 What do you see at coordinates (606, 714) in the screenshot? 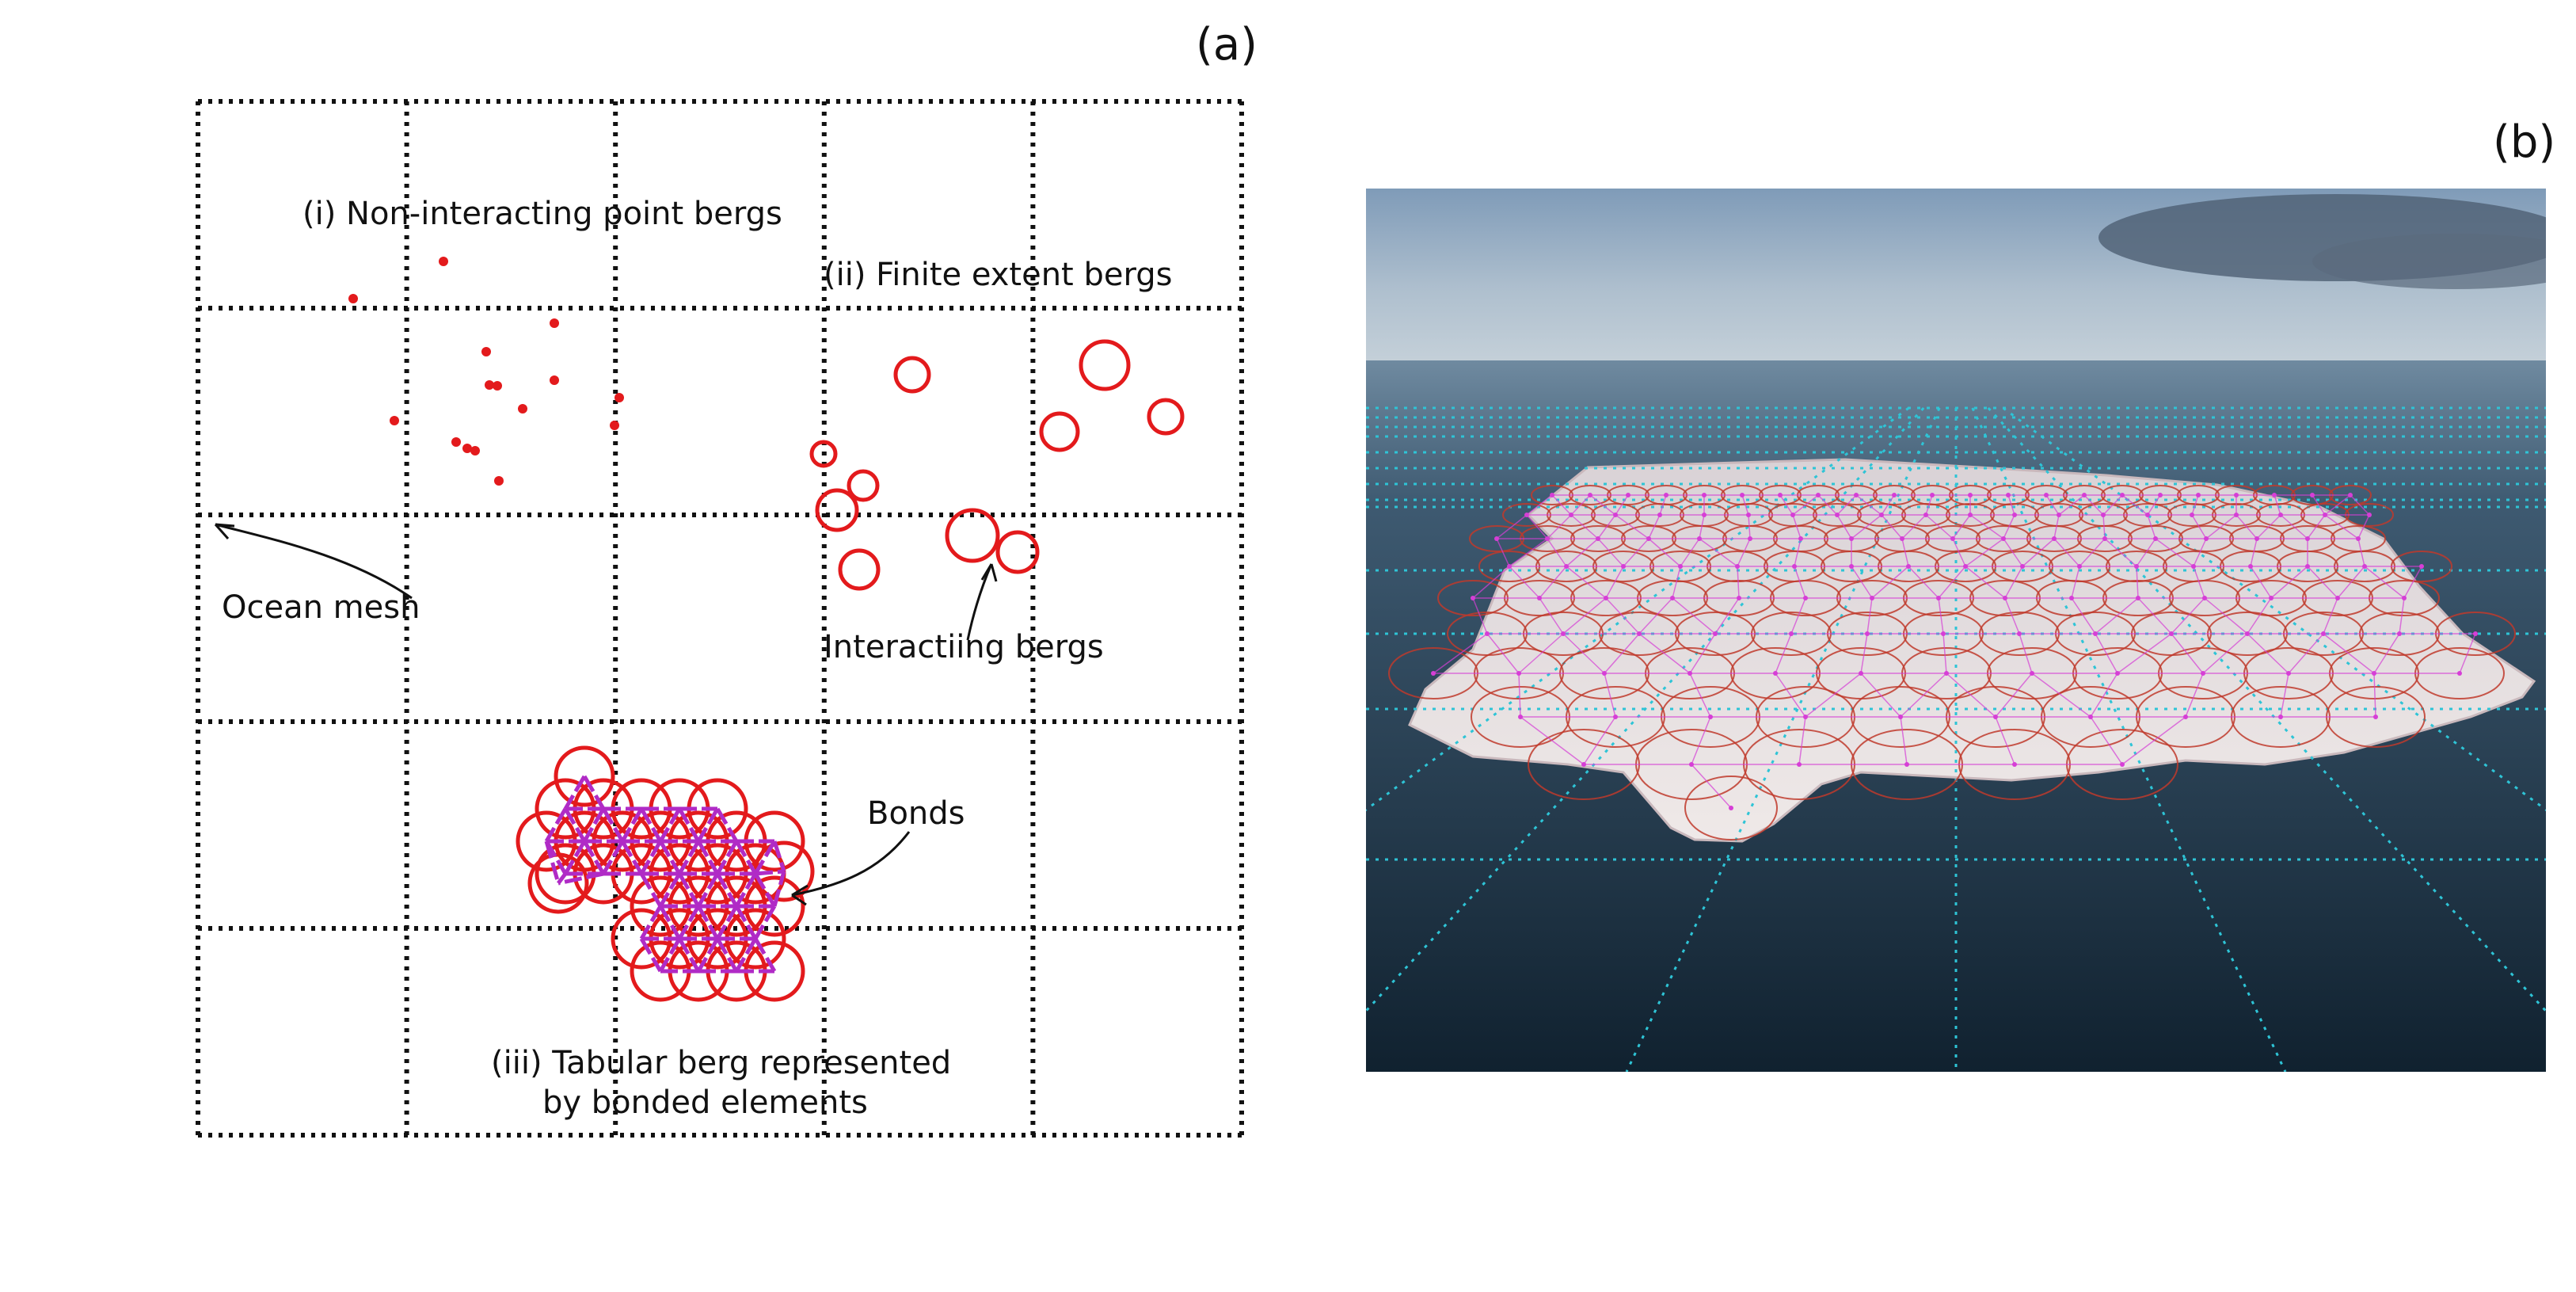
I see `annotation-arrows` at bounding box center [606, 714].